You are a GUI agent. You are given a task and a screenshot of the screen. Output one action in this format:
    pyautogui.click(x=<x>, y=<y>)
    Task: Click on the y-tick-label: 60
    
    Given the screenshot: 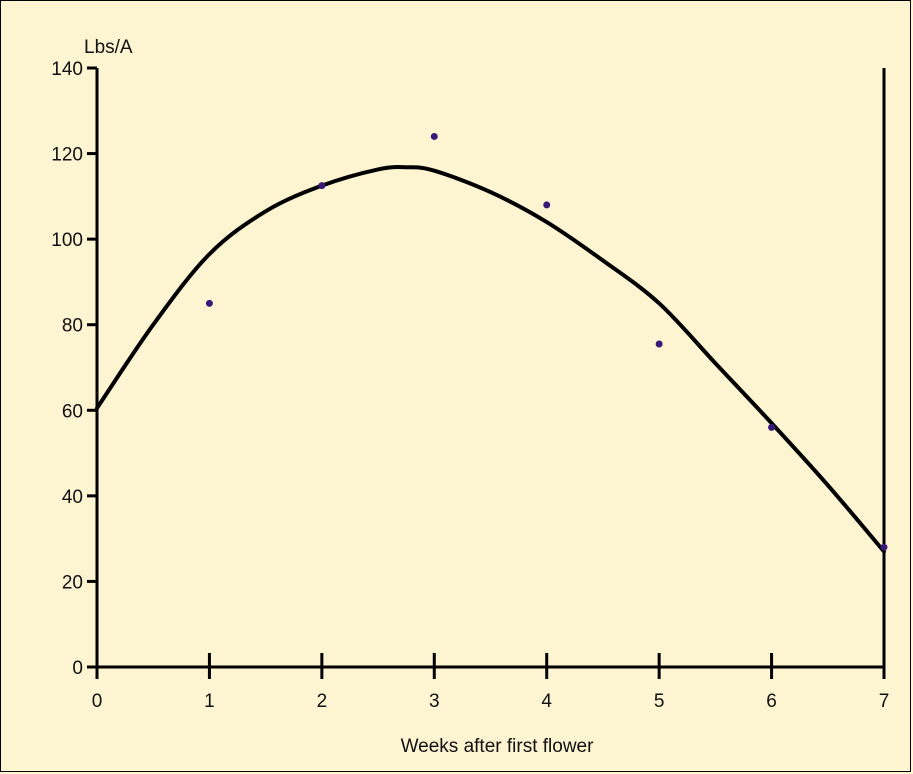 What is the action you would take?
    pyautogui.click(x=72, y=411)
    